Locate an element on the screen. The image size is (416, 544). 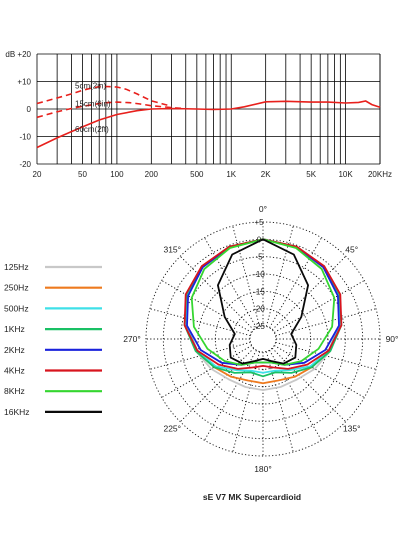
polar-ring is located at coordinates (263, 339).